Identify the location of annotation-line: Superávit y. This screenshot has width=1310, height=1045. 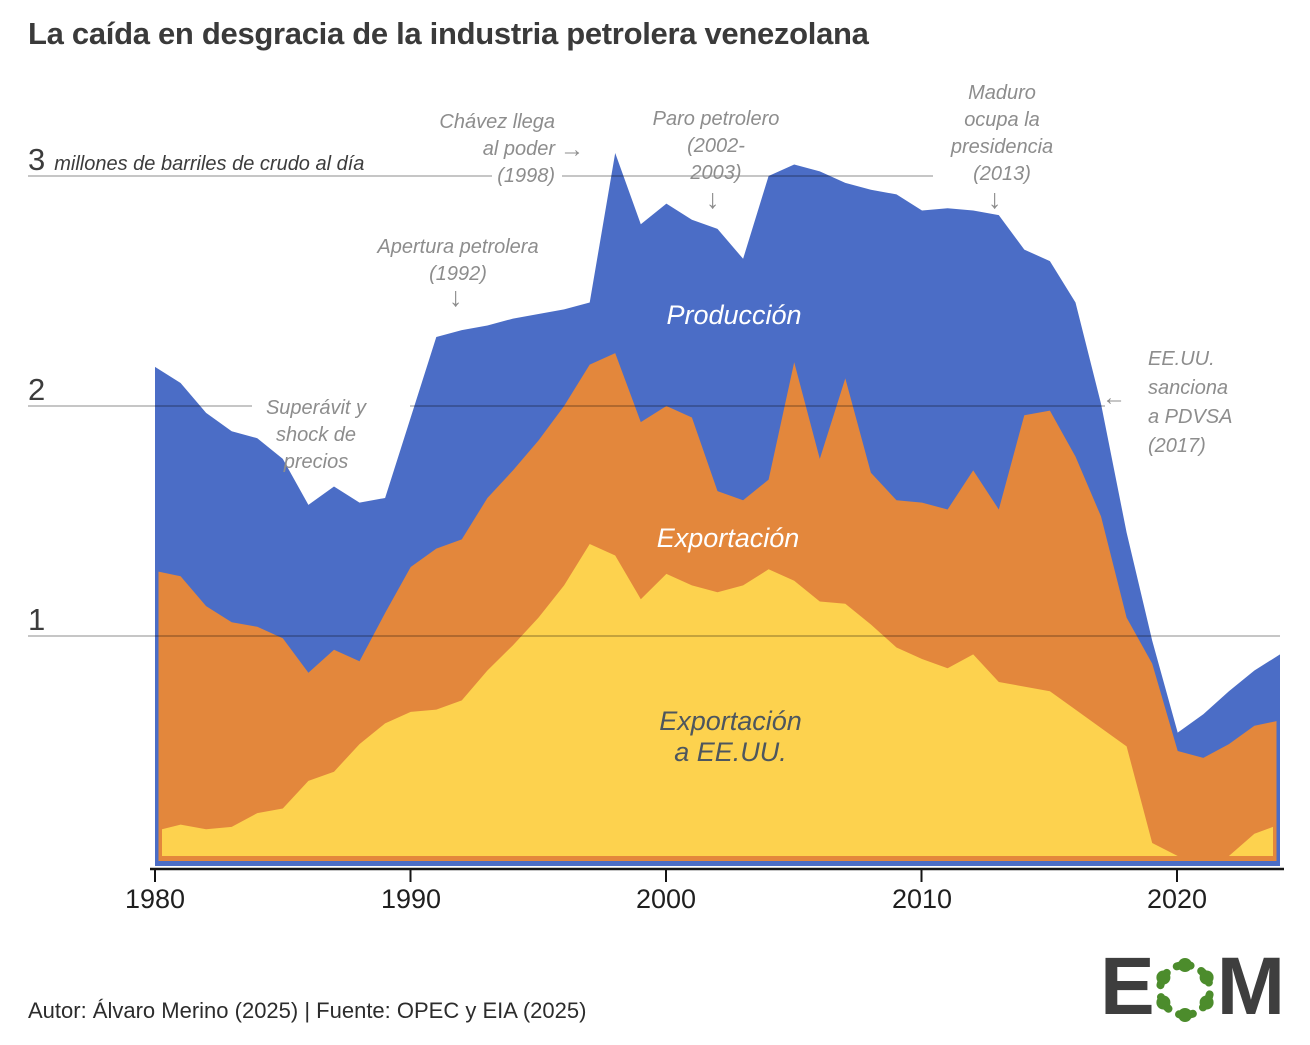
(316, 408).